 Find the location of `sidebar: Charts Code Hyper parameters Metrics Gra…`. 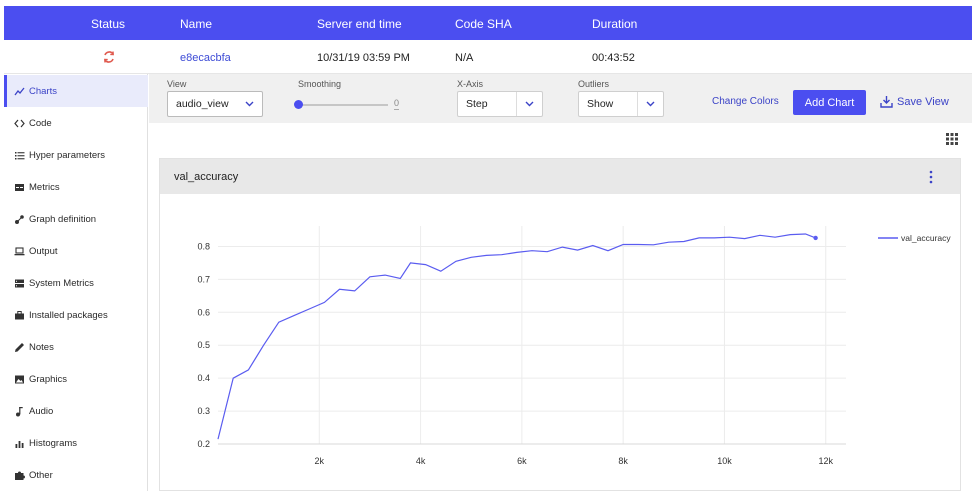

sidebar: Charts Code Hyper parameters Metrics Gra… is located at coordinates (76, 282).